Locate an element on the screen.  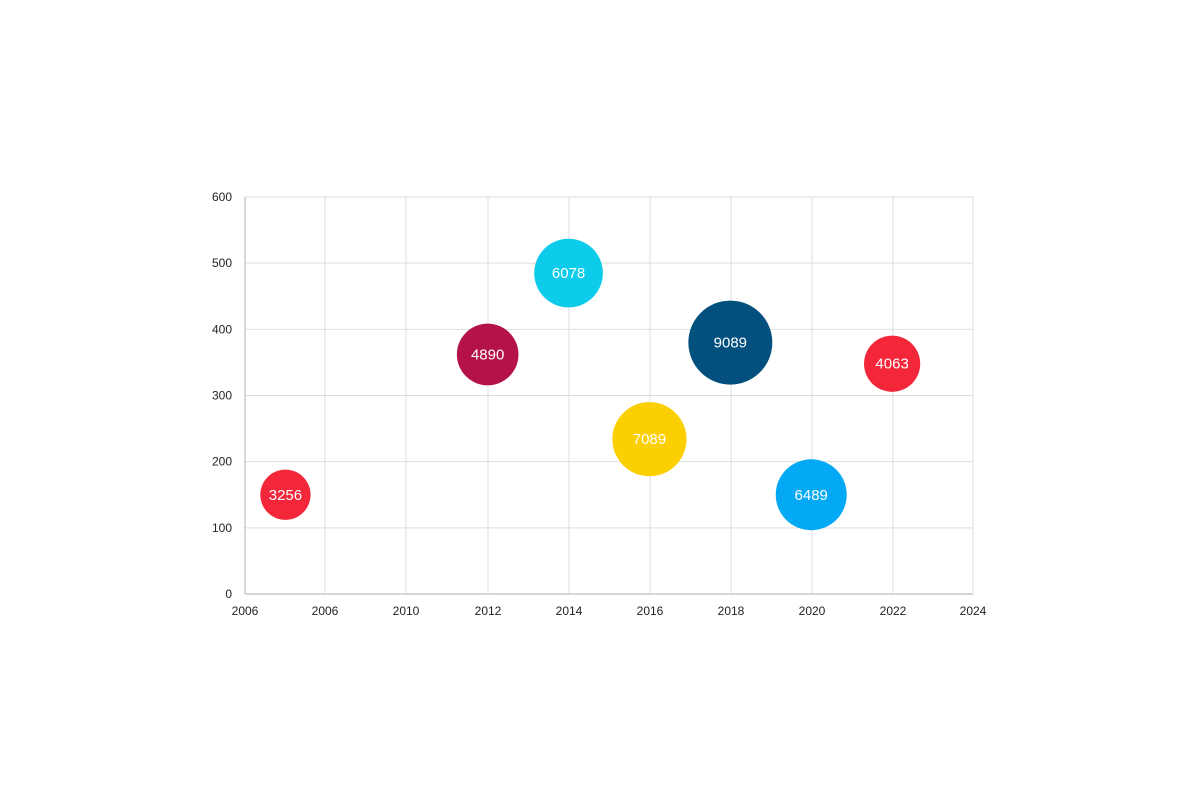
x-axis-ticks: 2006 2006 2010 2012 2014 2016 2018 2020 2022 2024 is located at coordinates (609, 611).